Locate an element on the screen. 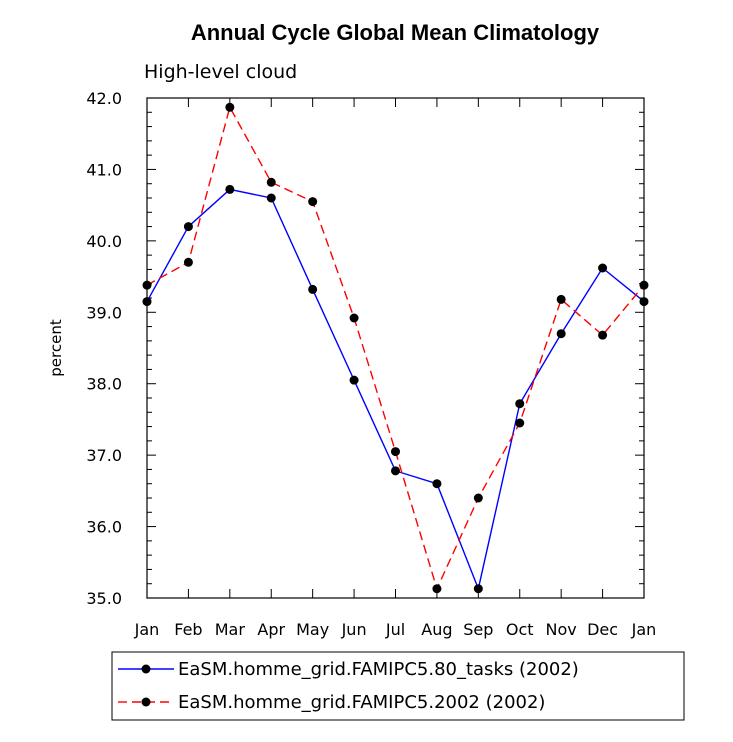  y-tick-labels: 35.0 36.0 37.0 38.0 39.0 40.0 41.0 42.0 is located at coordinates (104, 348).